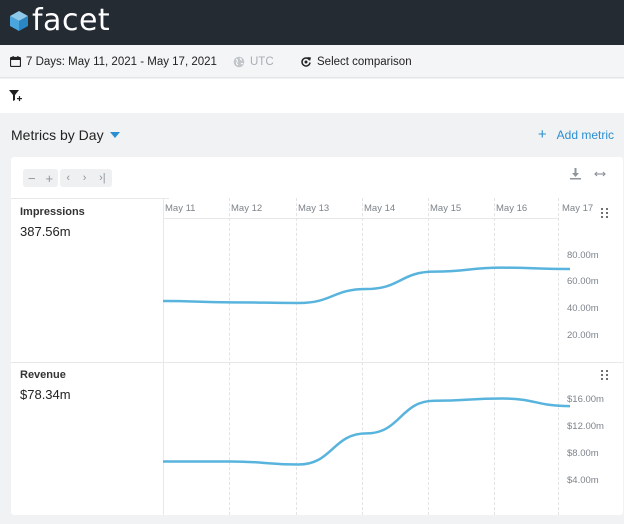  Describe the element at coordinates (68, 178) in the screenshot. I see `chevron-left-icon: ‹` at that location.